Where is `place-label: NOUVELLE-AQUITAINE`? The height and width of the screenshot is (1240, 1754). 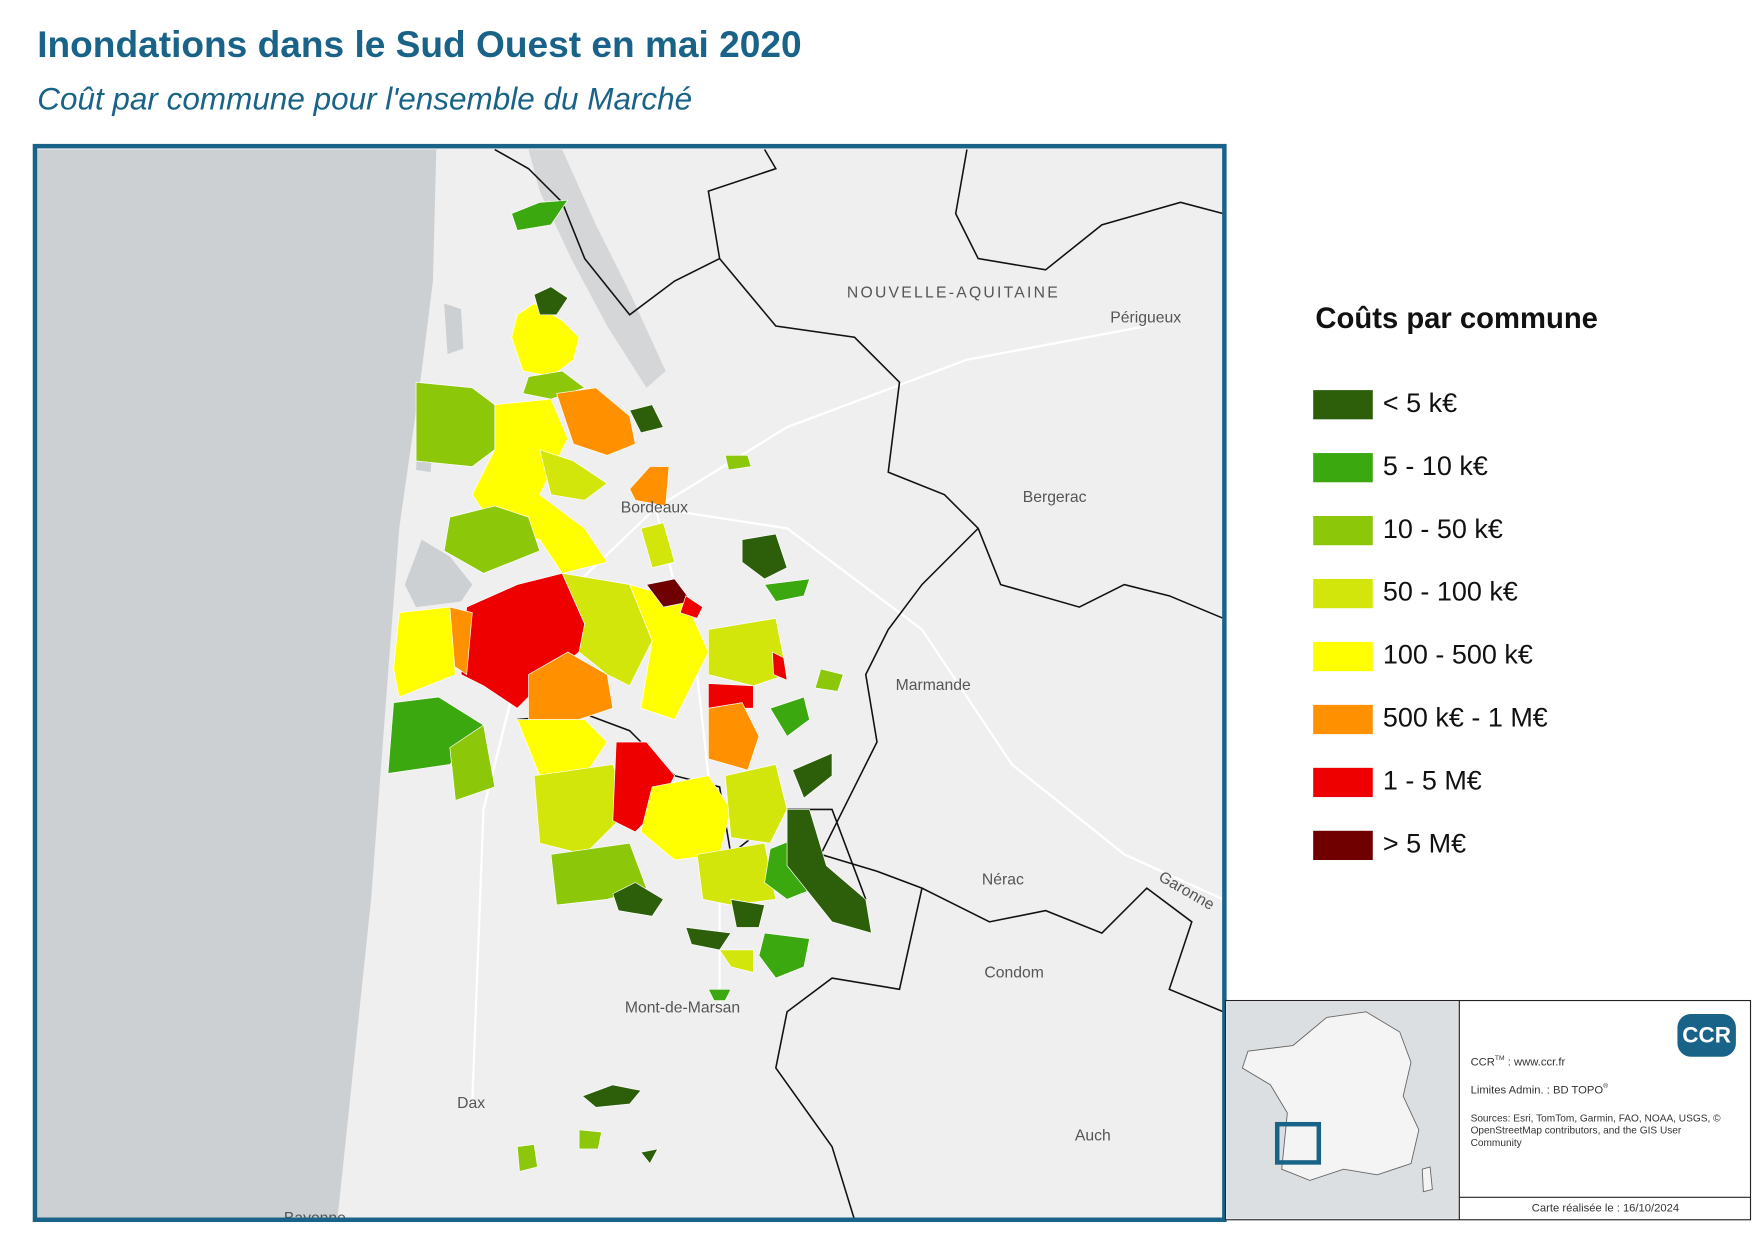
place-label: NOUVELLE-AQUITAINE is located at coordinates (953, 293).